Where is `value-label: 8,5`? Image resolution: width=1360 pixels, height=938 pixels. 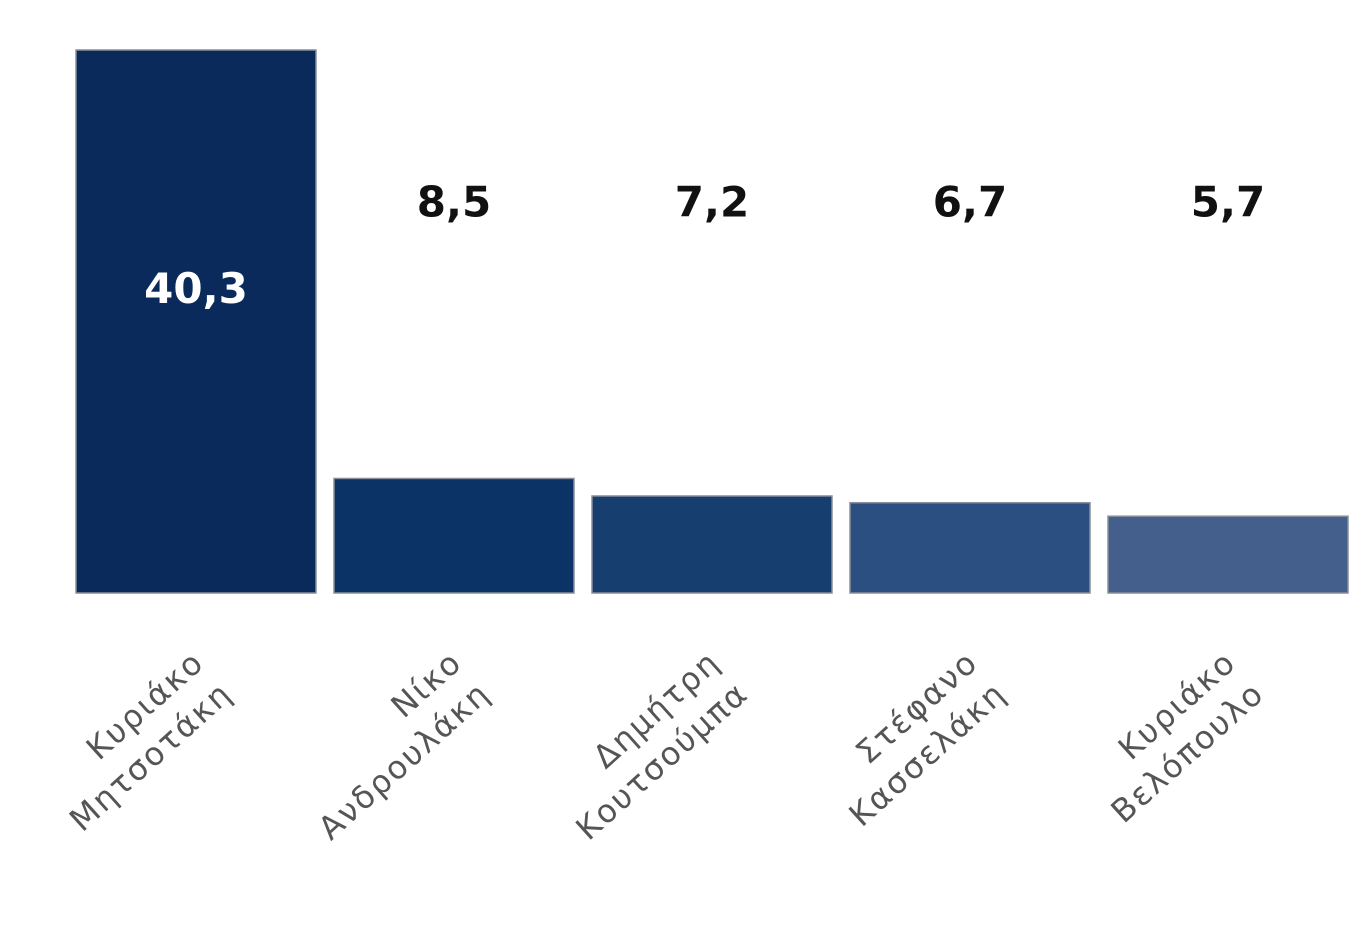 value-label: 8,5 is located at coordinates (454, 202).